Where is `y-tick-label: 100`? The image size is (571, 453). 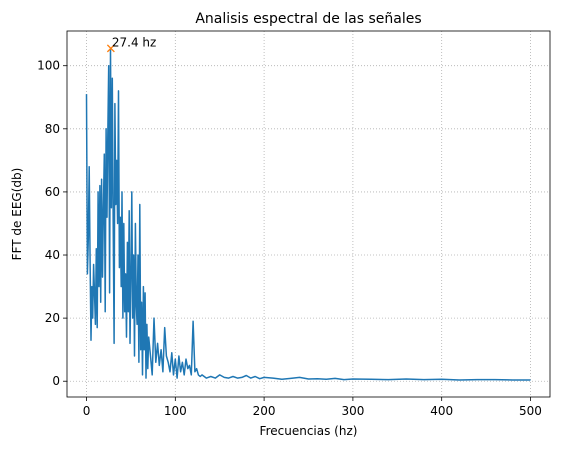 y-tick-label: 100 is located at coordinates (48, 66).